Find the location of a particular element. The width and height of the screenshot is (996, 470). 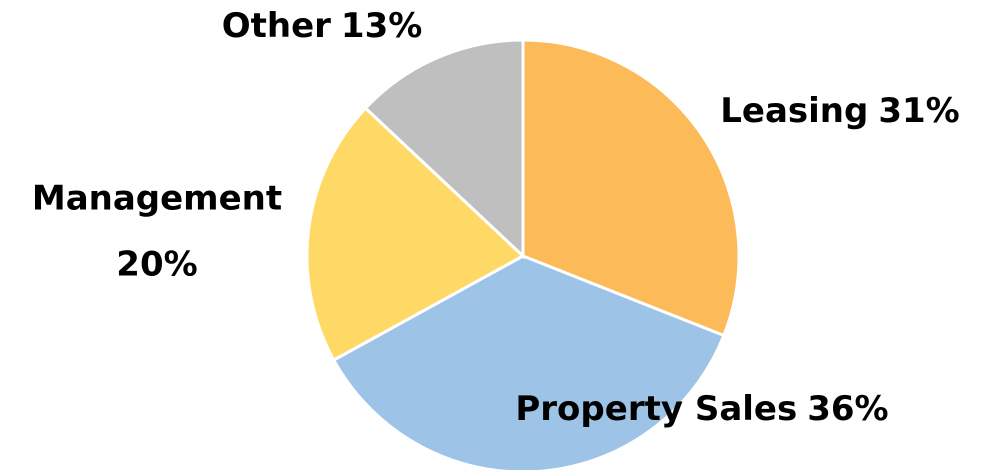

slice-label-name: Leasing is located at coordinates (794, 111).